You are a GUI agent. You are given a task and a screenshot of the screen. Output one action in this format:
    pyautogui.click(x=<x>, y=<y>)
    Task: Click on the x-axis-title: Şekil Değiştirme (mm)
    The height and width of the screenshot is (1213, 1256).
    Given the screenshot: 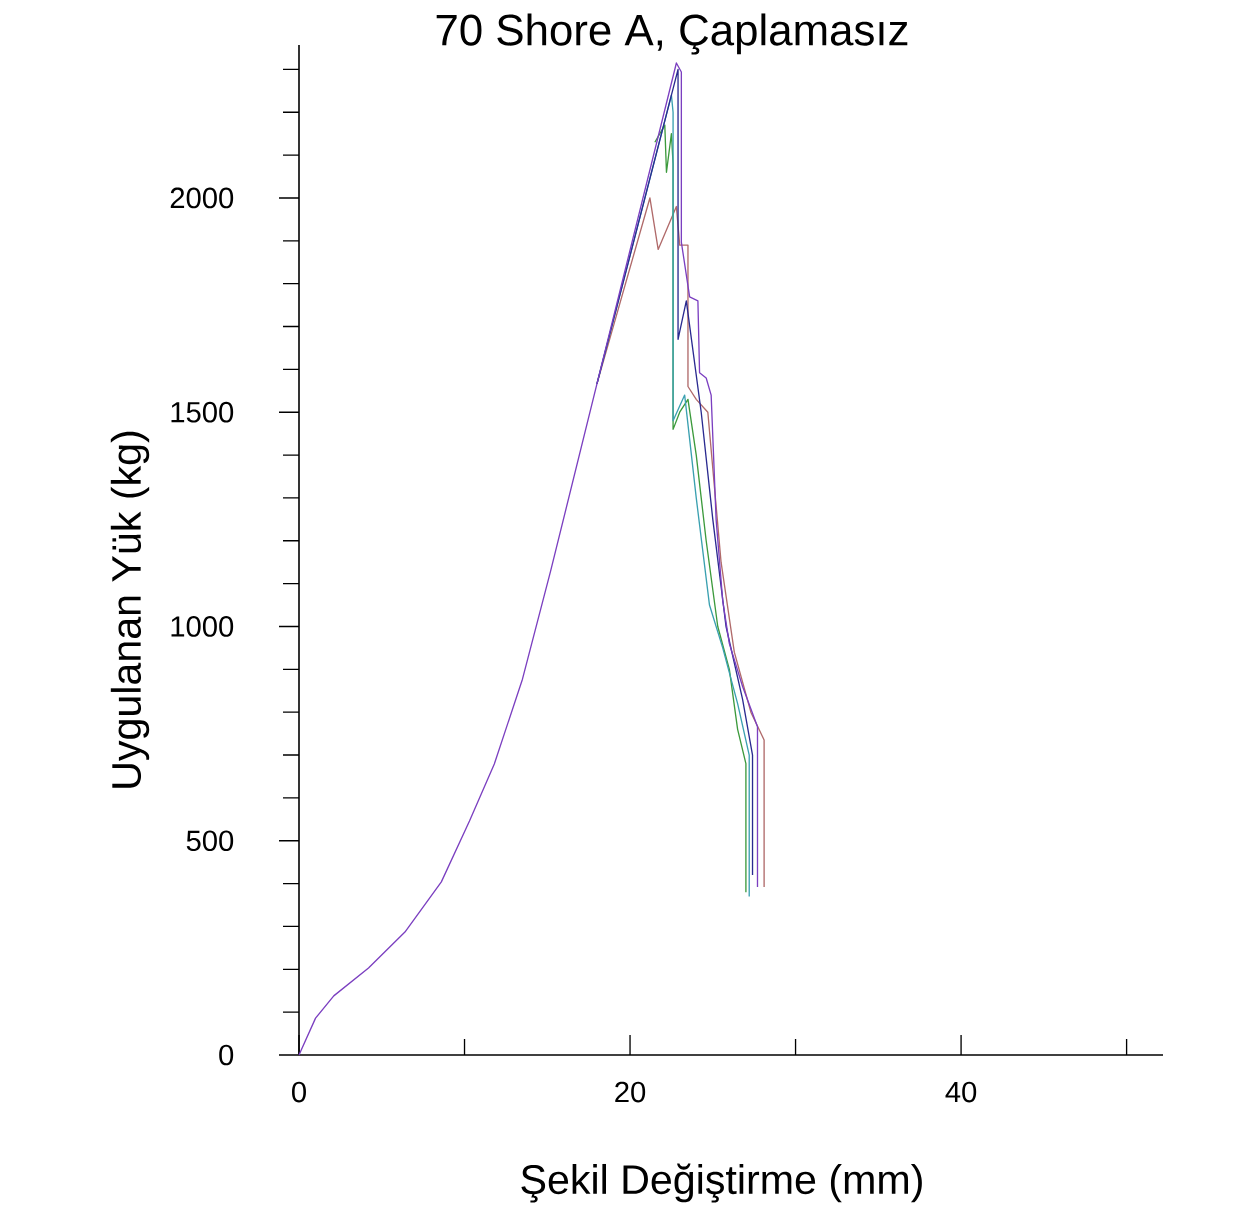 What is the action you would take?
    pyautogui.click(x=721, y=1183)
    